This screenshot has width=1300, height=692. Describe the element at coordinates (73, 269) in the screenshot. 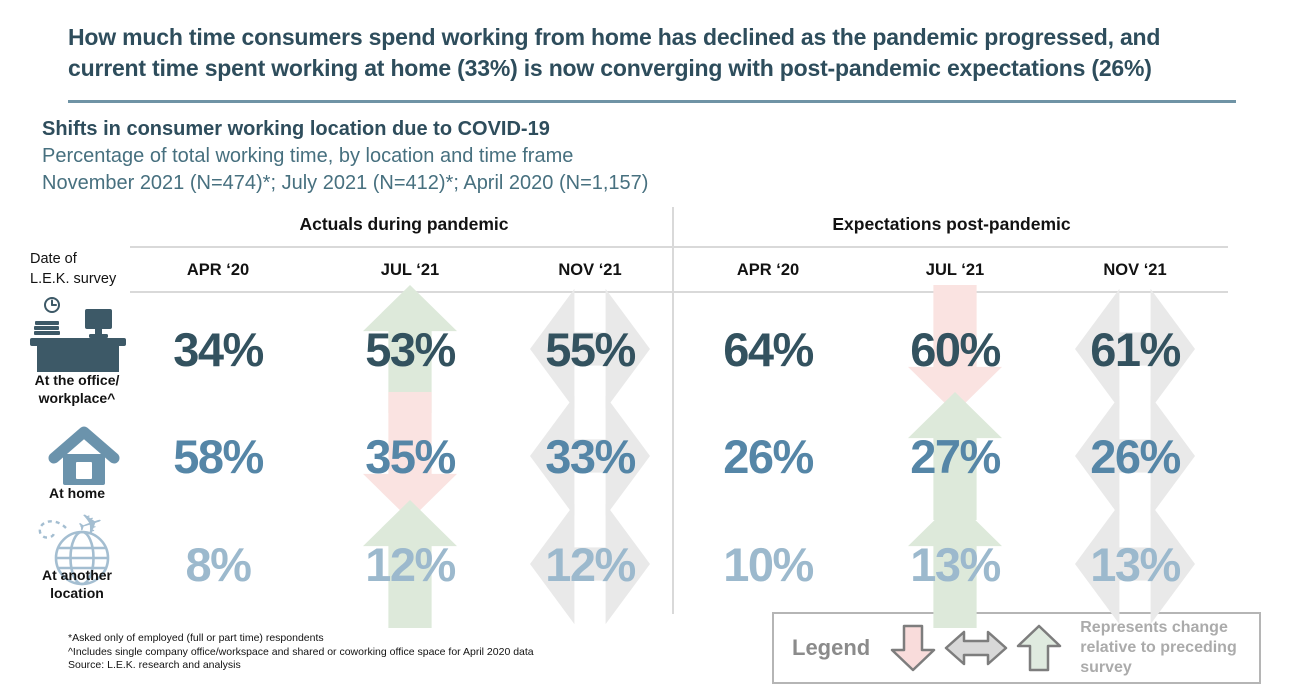

I see `date-axis-label: Date of L.E.K. survey` at that location.